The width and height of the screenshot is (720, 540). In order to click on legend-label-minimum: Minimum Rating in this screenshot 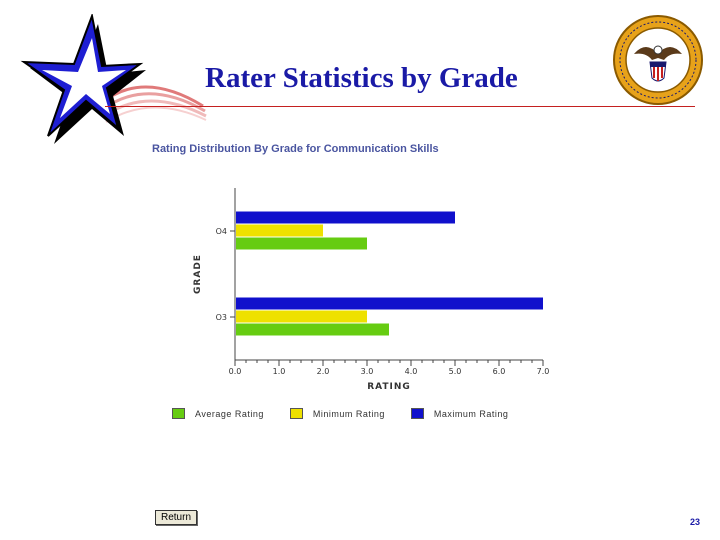, I will do `click(348, 413)`.